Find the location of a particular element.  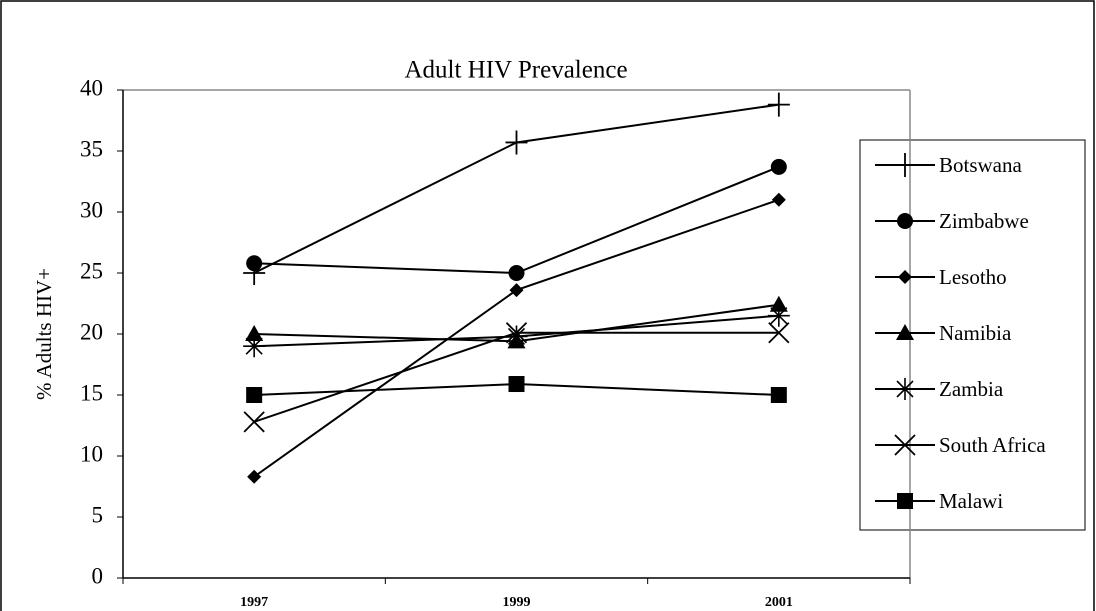

y-tick-label: 25 is located at coordinates (91, 270).